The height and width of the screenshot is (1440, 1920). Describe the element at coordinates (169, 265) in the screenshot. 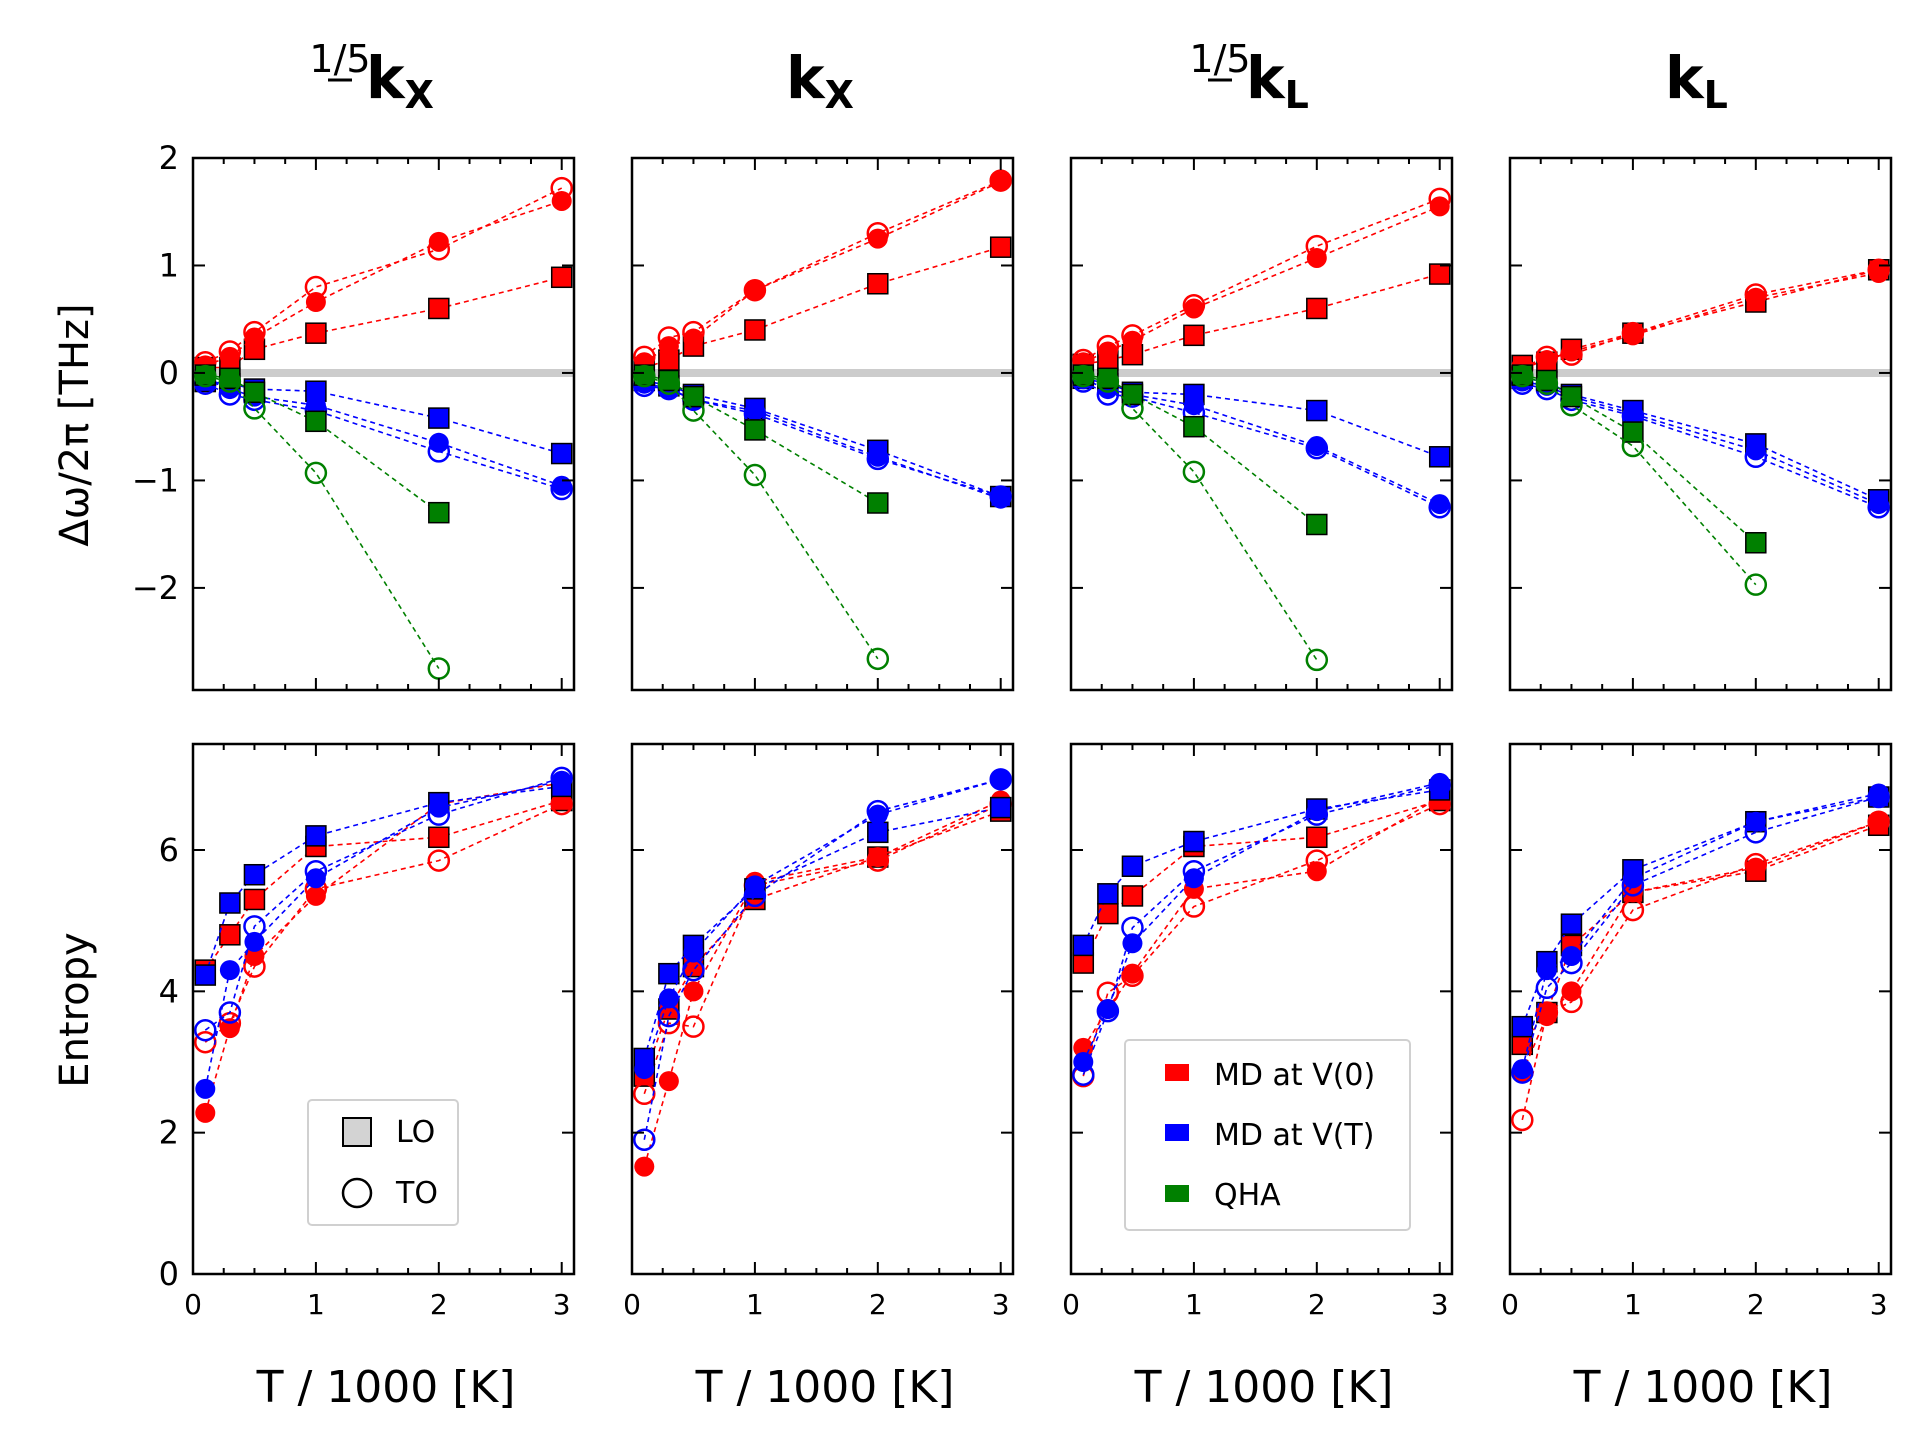

I see `y-tick-label: 1` at that location.